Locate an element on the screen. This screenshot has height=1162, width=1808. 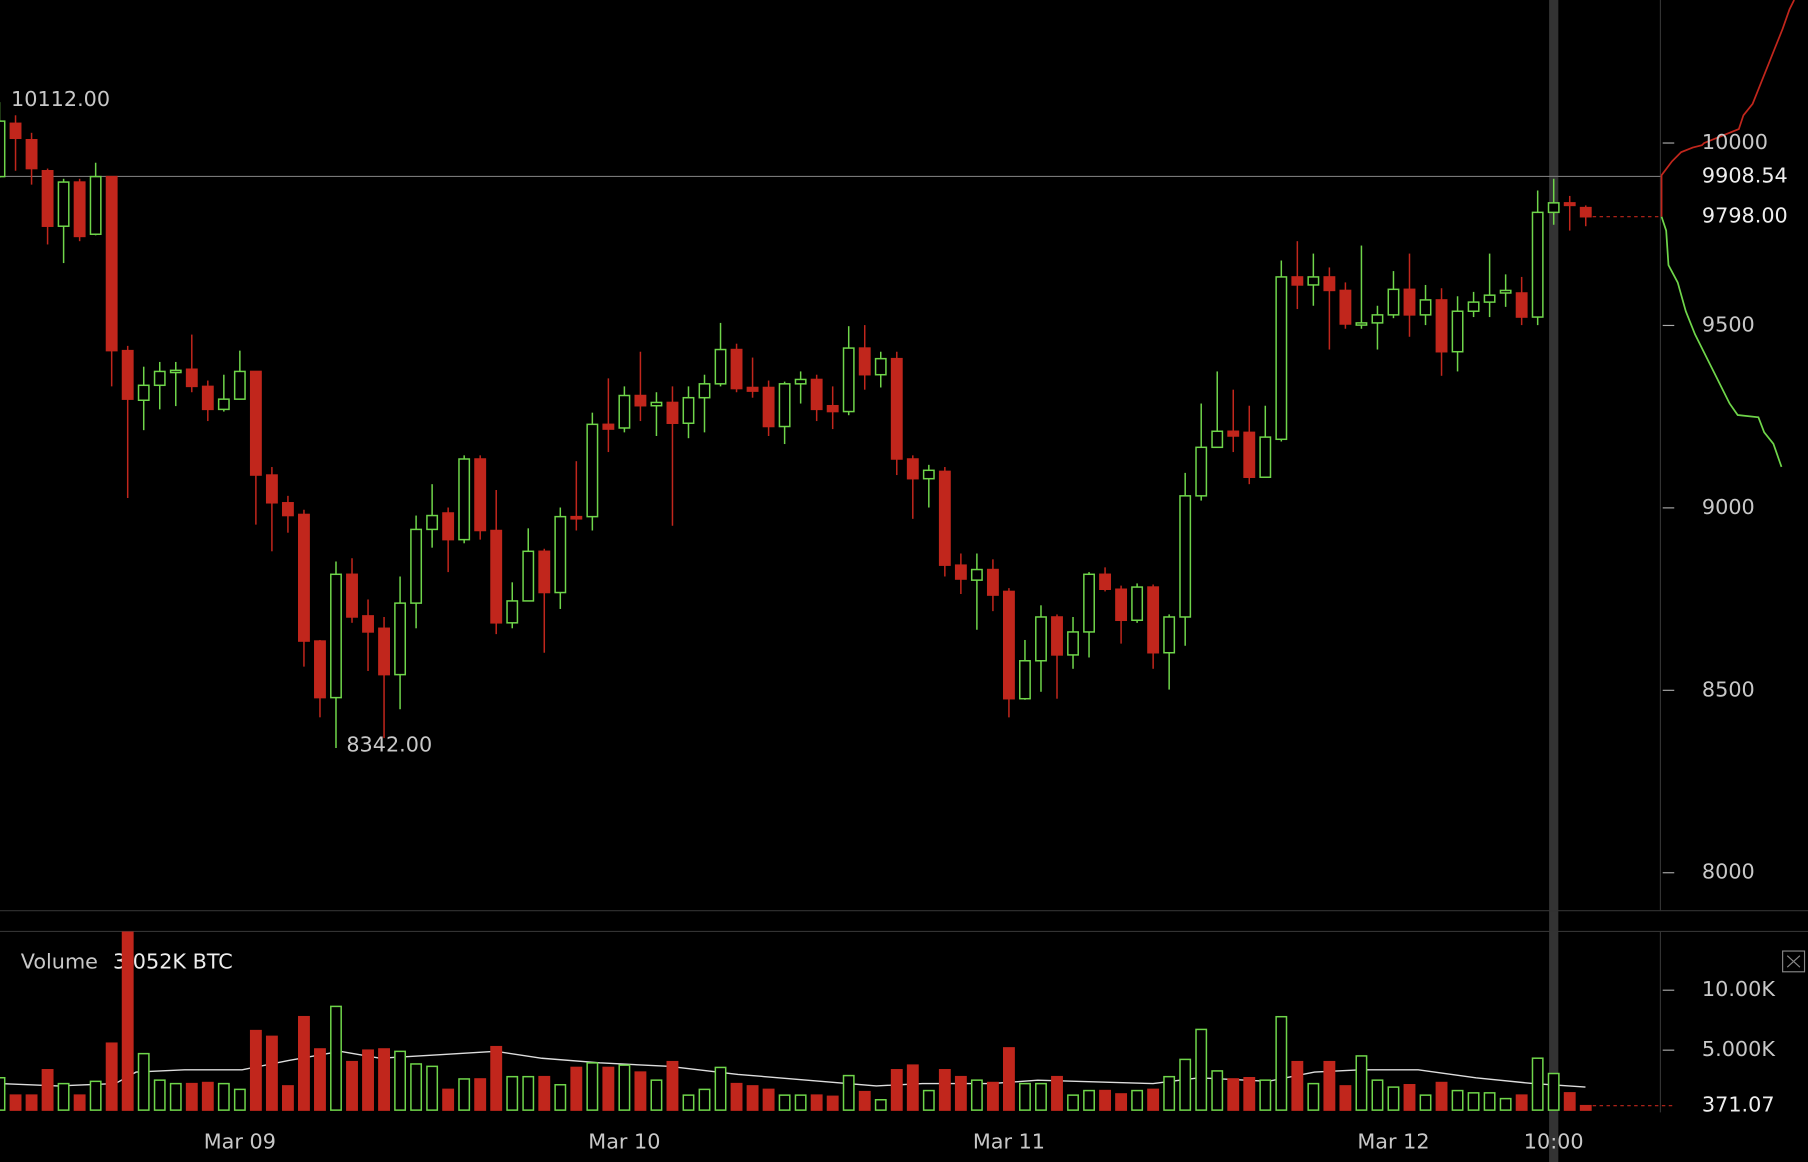
x-tick-label: 10:00 is located at coordinates (1554, 1141).